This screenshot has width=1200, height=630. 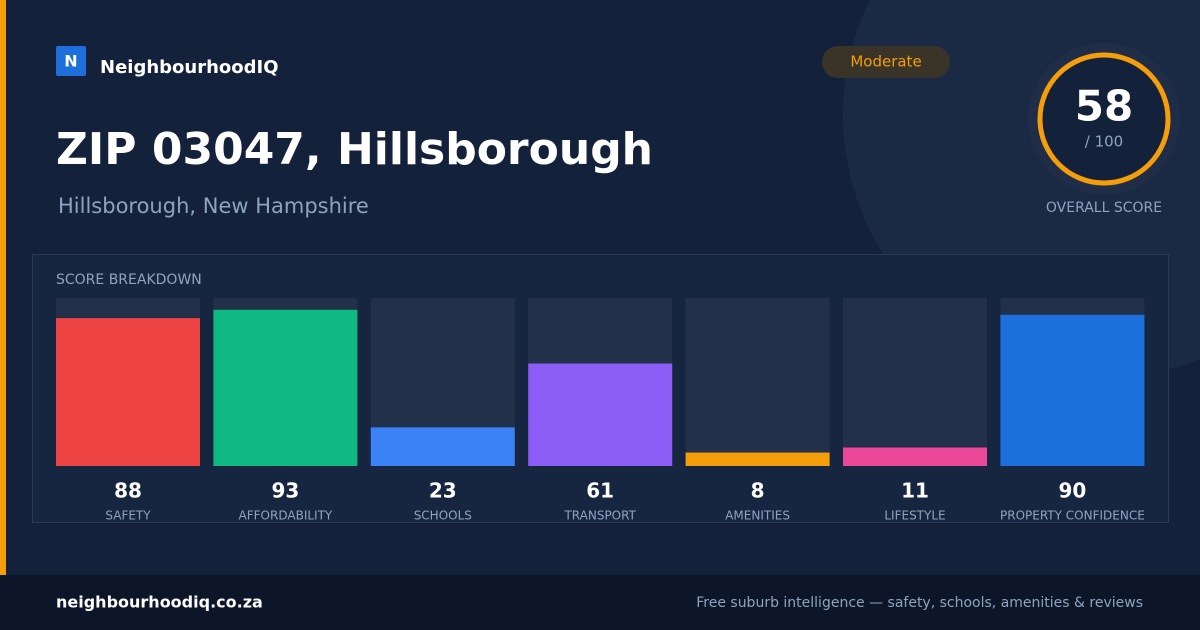 I want to click on footer, so click(x=600, y=602).